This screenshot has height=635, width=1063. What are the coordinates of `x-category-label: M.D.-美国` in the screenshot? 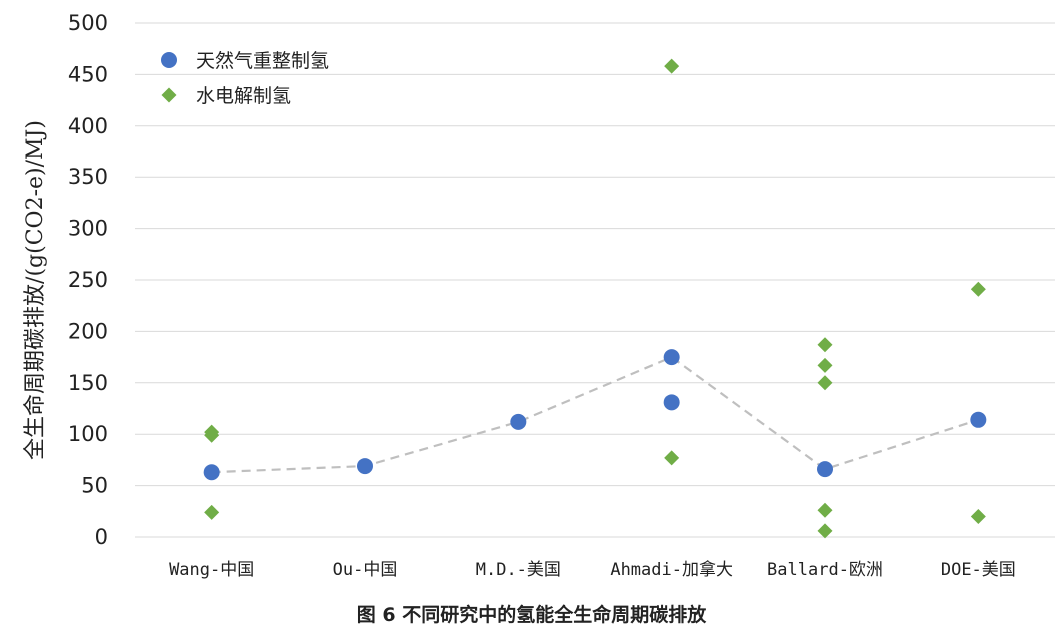 It's located at (518, 570).